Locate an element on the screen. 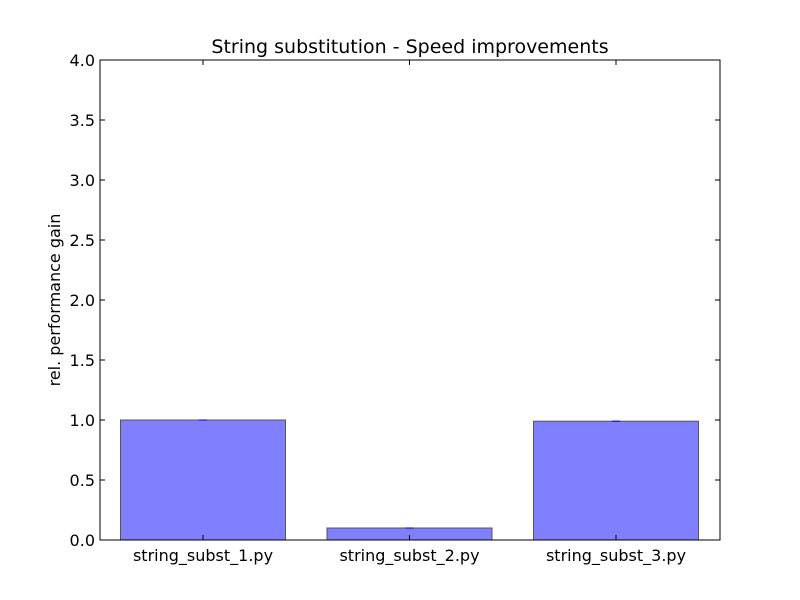 This screenshot has width=800, height=600. y-tick-label: 3.5 is located at coordinates (82, 120).